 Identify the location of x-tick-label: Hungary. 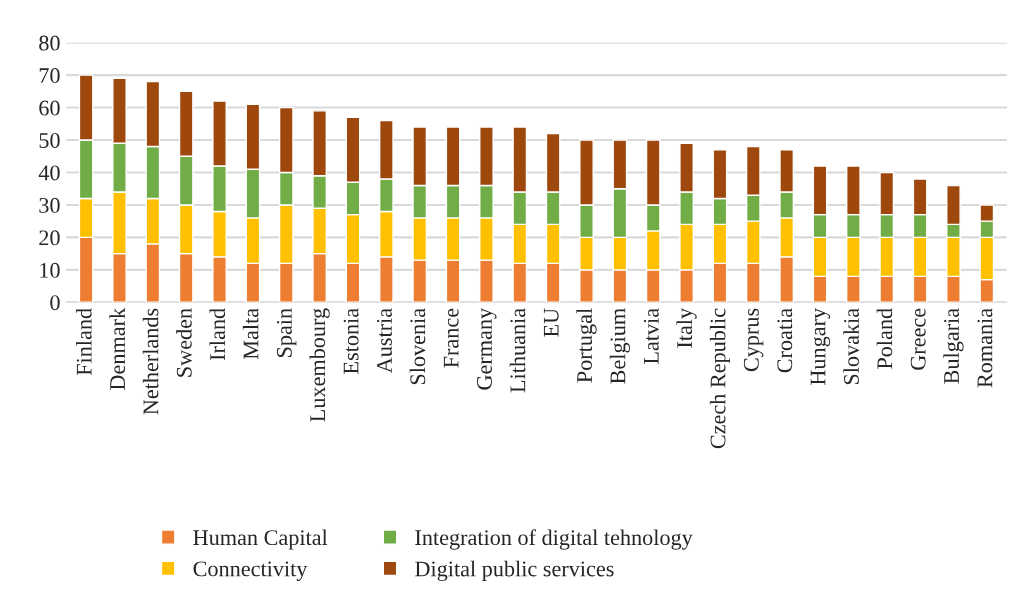
(820, 346).